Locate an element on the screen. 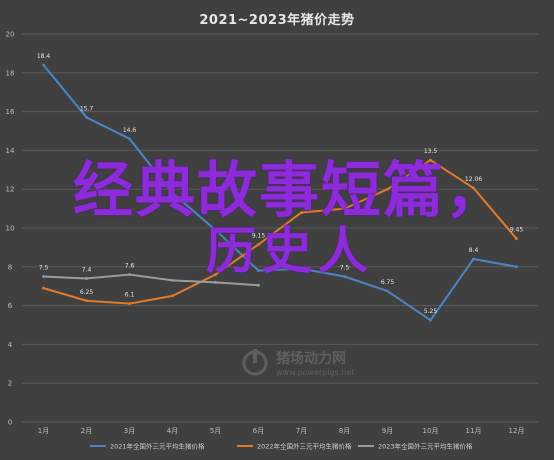  x-tick-label: 12月 is located at coordinates (517, 431).